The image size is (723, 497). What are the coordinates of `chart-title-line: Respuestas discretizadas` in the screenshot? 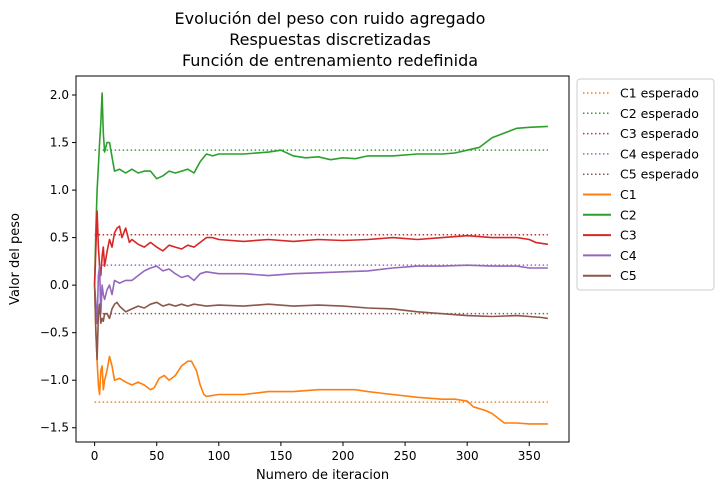 It's located at (330, 39).